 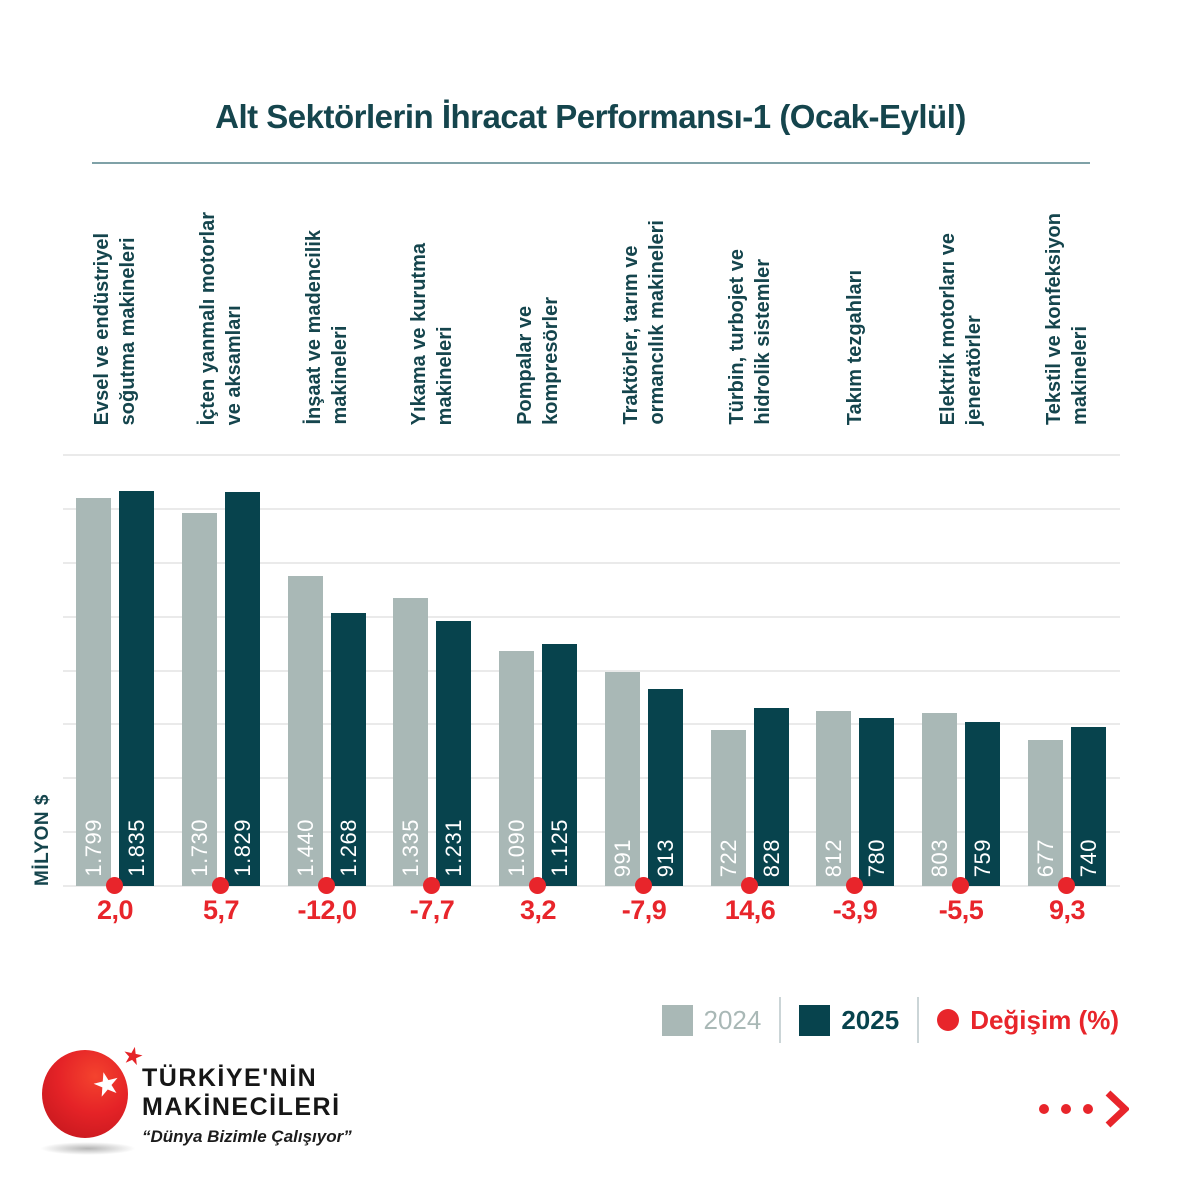 What do you see at coordinates (43, 840) in the screenshot?
I see `y-axis-label: MİLYON $` at bounding box center [43, 840].